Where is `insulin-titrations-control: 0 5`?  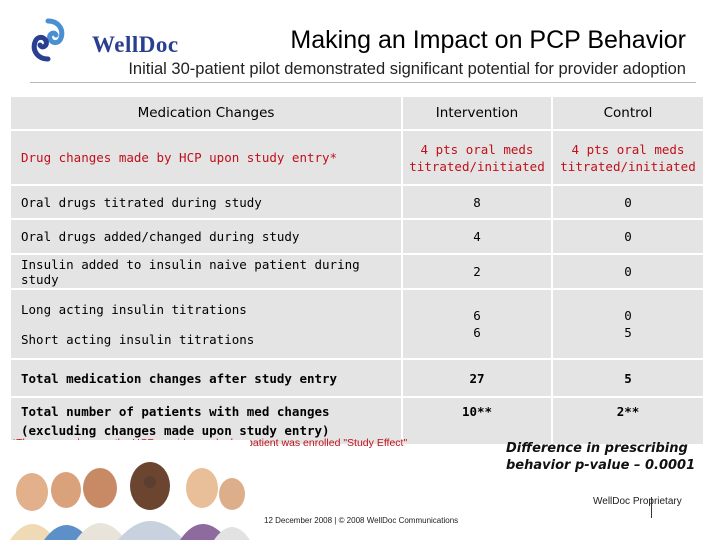
insulin-titrations-control: 0 5 is located at coordinates (628, 324).